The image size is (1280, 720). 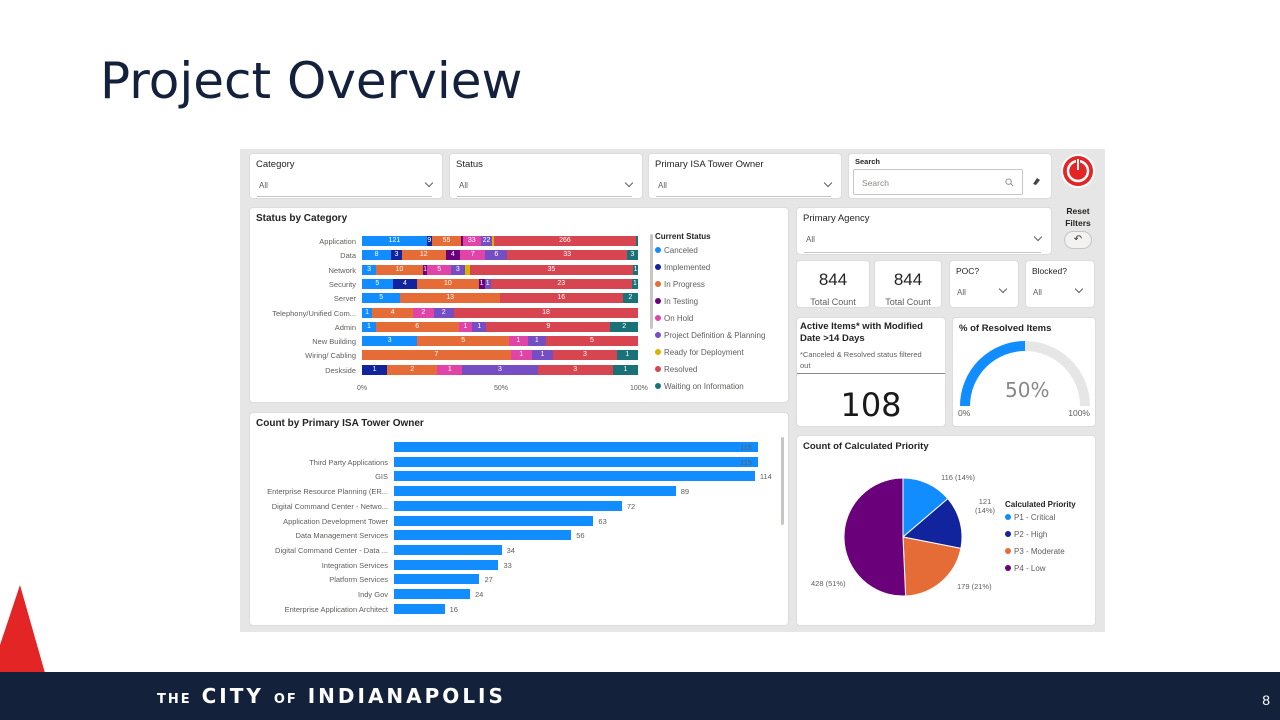 I want to click on bar-segment: 22, so click(x=486, y=241).